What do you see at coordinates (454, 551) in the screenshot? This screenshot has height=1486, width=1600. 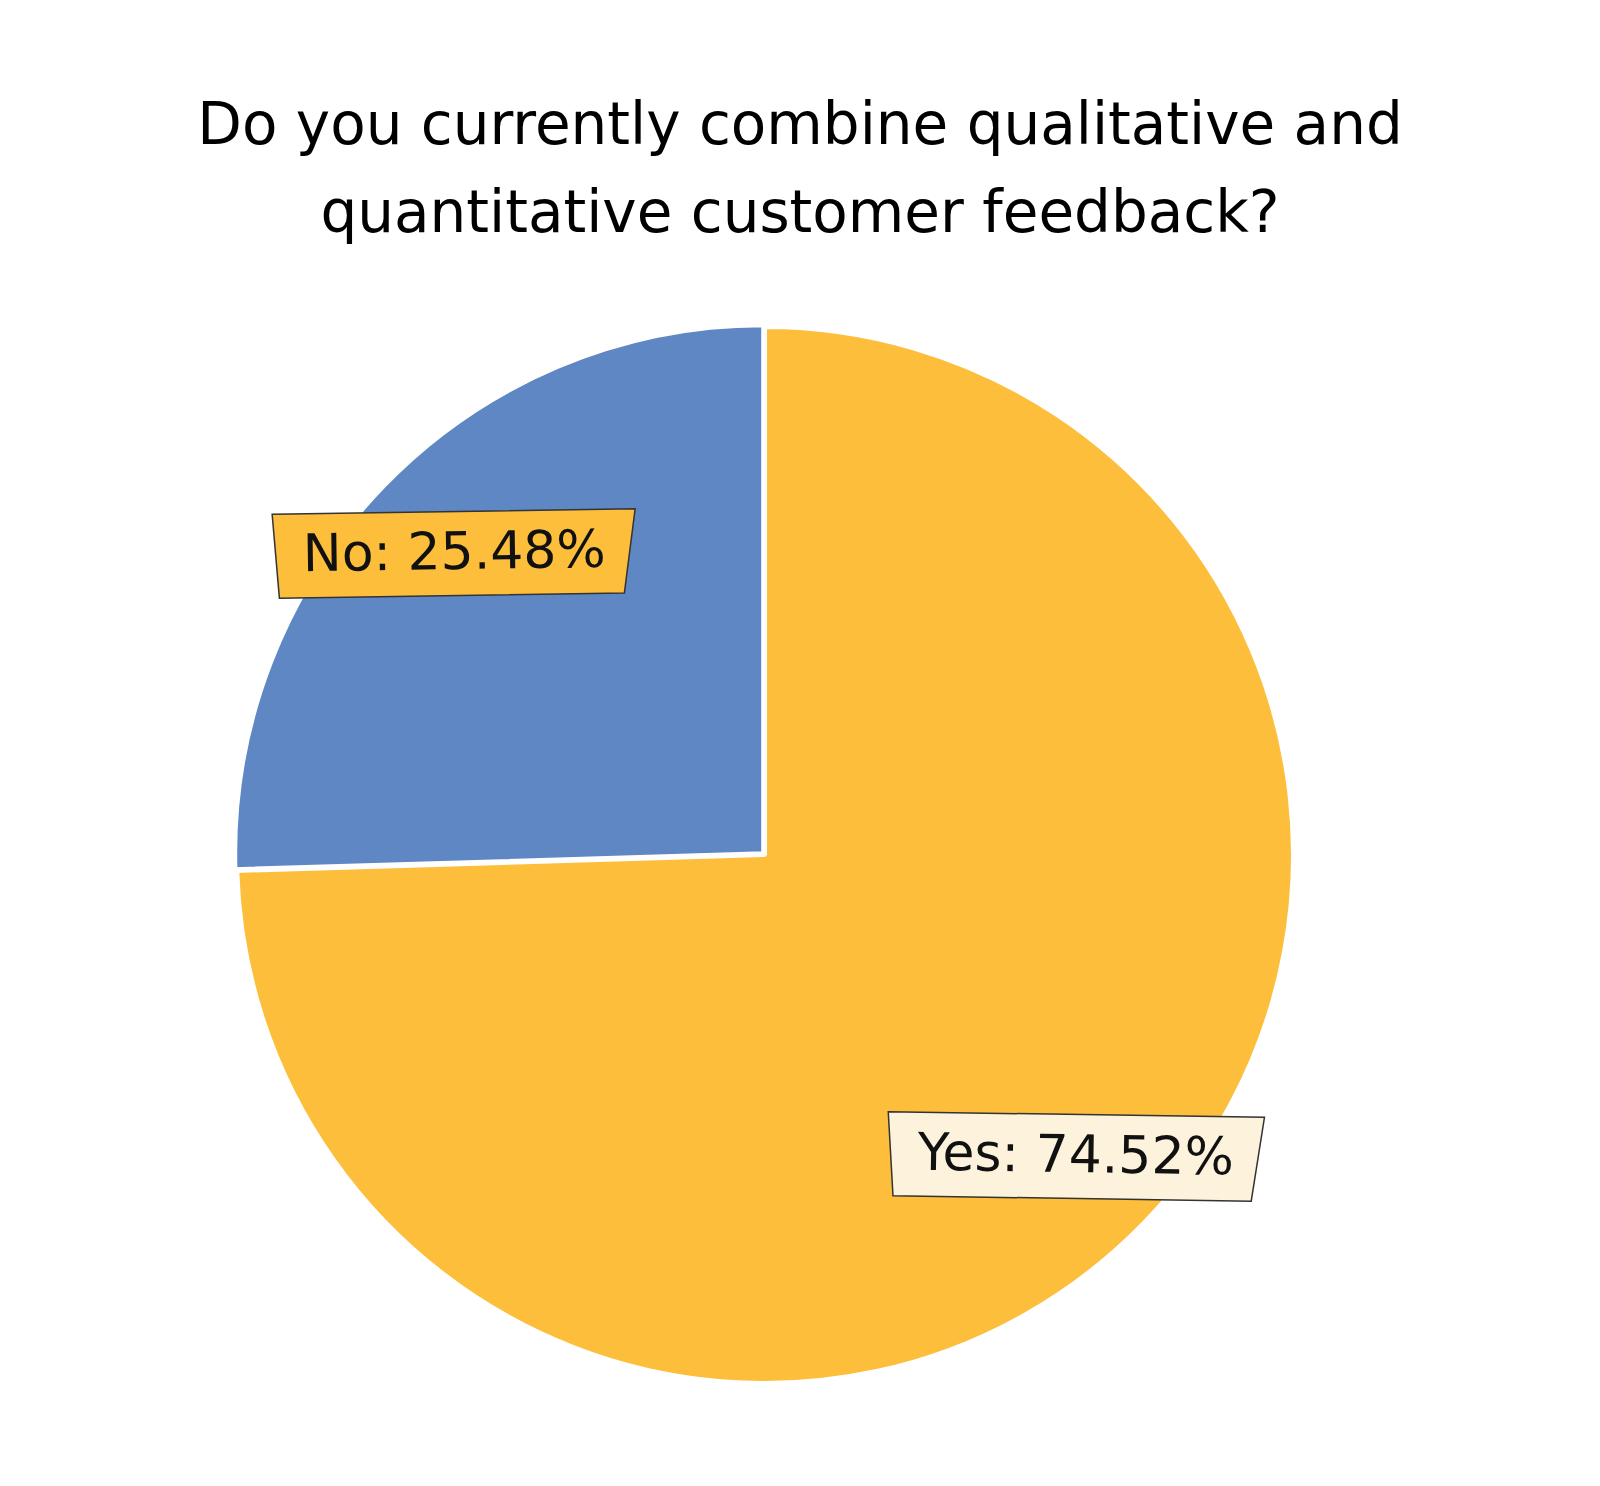 I see `slice-label: No: 25.48%` at bounding box center [454, 551].